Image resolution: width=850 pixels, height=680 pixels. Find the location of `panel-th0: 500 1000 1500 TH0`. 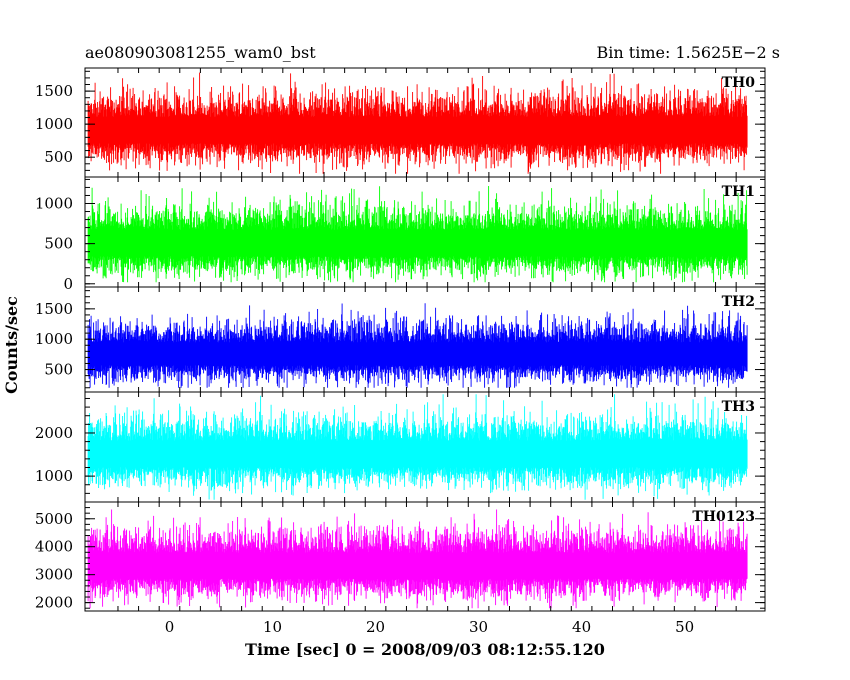

panel-th0: 500 1000 1500 TH0 is located at coordinates (400, 122).